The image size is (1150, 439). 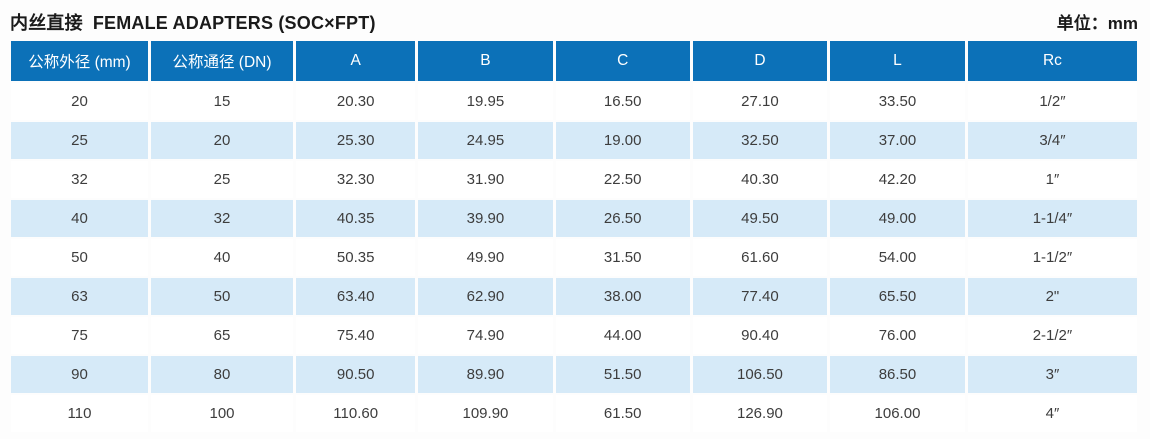 I want to click on page-title-en: FEMALE ADAPTERS (SOC×FPT), so click(x=234, y=23).